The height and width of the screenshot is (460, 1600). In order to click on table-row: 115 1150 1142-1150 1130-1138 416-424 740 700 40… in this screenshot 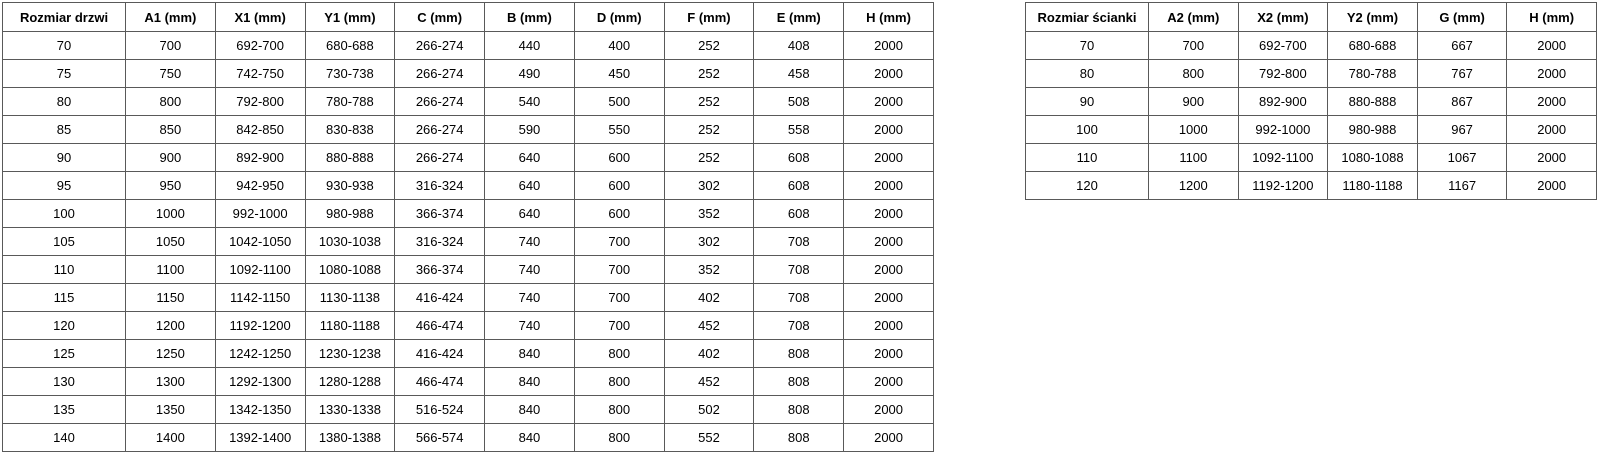, I will do `click(468, 297)`.